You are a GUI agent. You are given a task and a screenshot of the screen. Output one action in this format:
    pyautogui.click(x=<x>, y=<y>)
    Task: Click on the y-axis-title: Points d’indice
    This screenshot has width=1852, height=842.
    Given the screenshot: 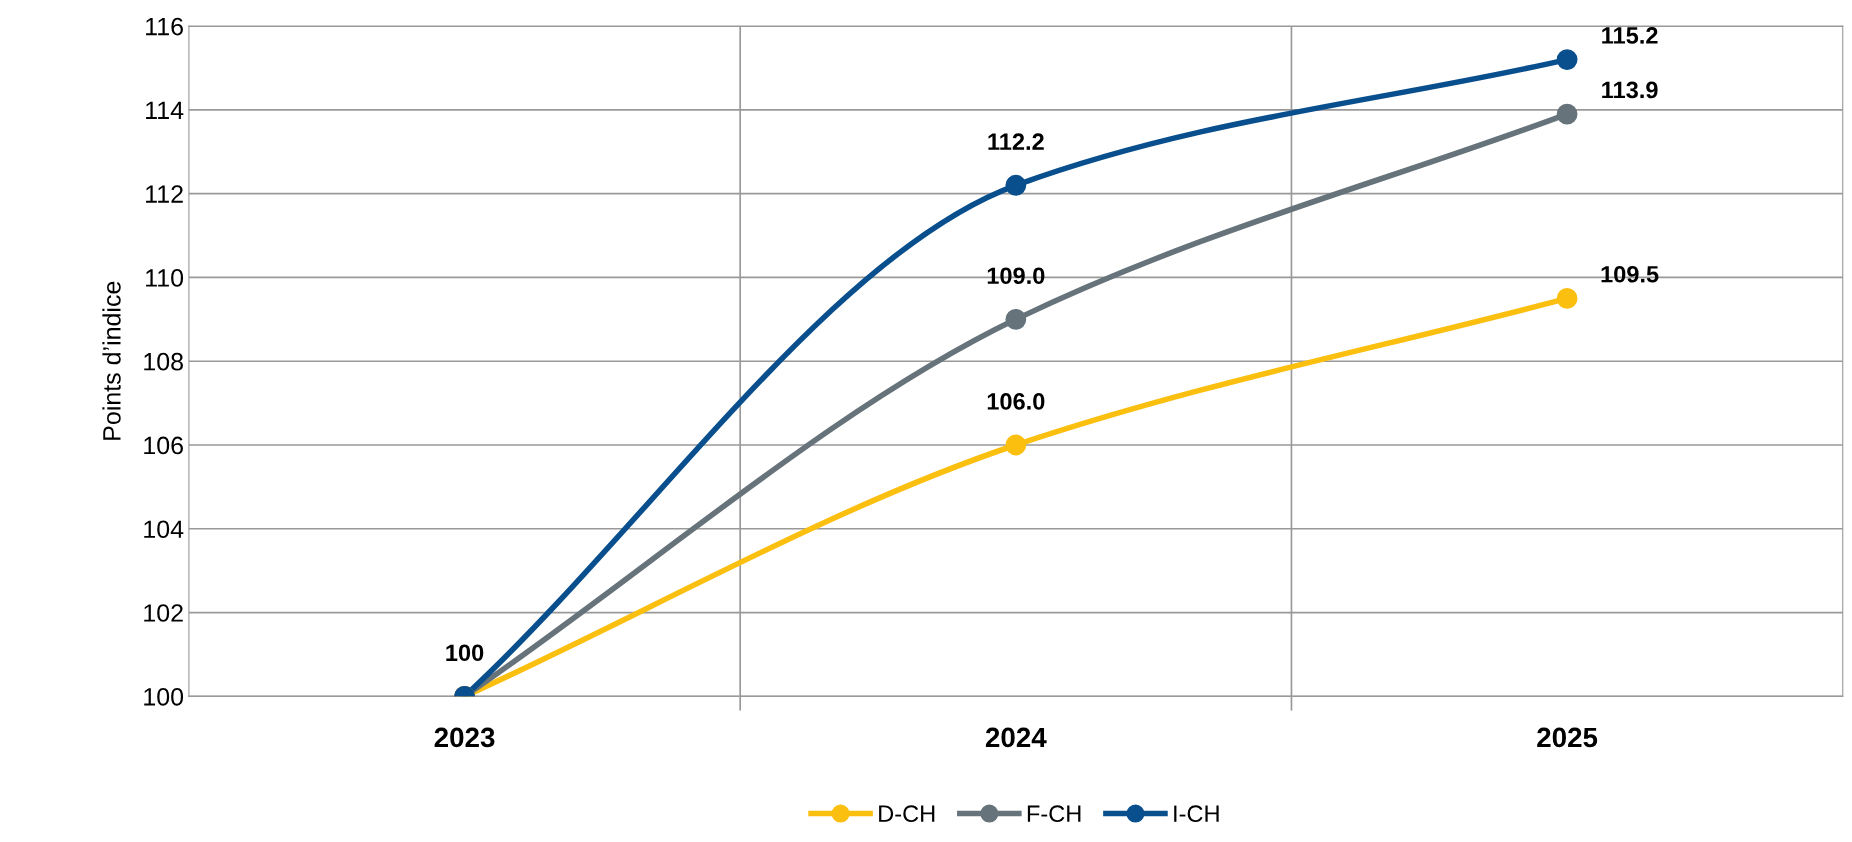 What is the action you would take?
    pyautogui.click(x=111, y=360)
    